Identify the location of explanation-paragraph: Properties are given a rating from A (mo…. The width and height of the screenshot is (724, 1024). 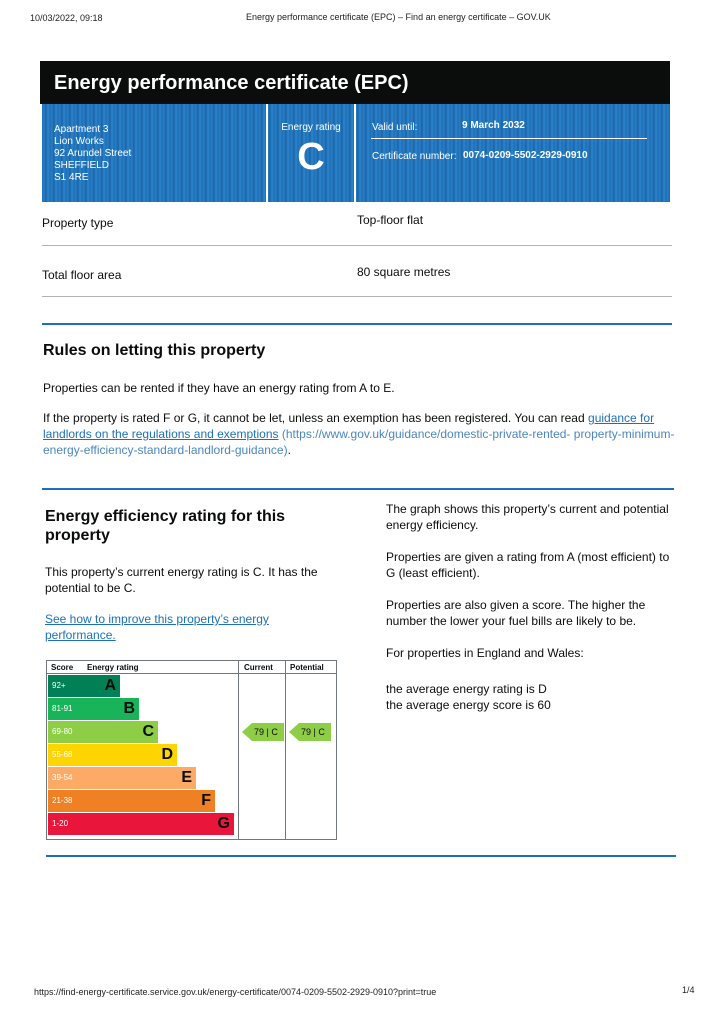
(528, 565).